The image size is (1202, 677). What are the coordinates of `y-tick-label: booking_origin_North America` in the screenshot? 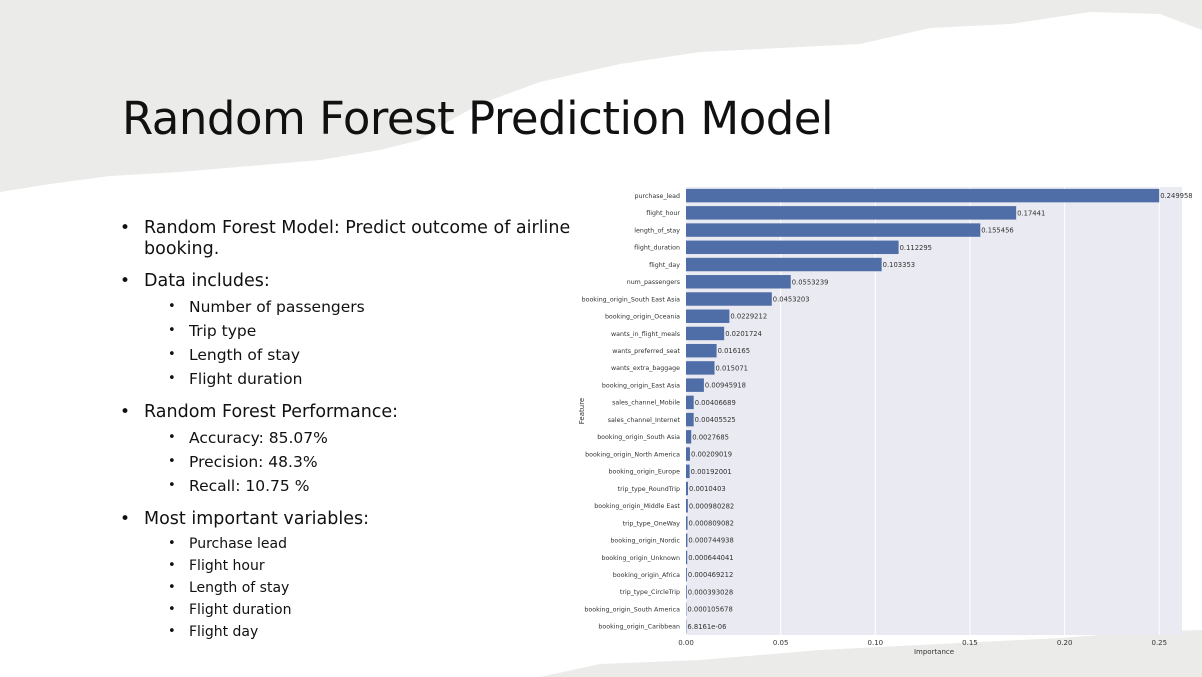 It's located at (632, 454).